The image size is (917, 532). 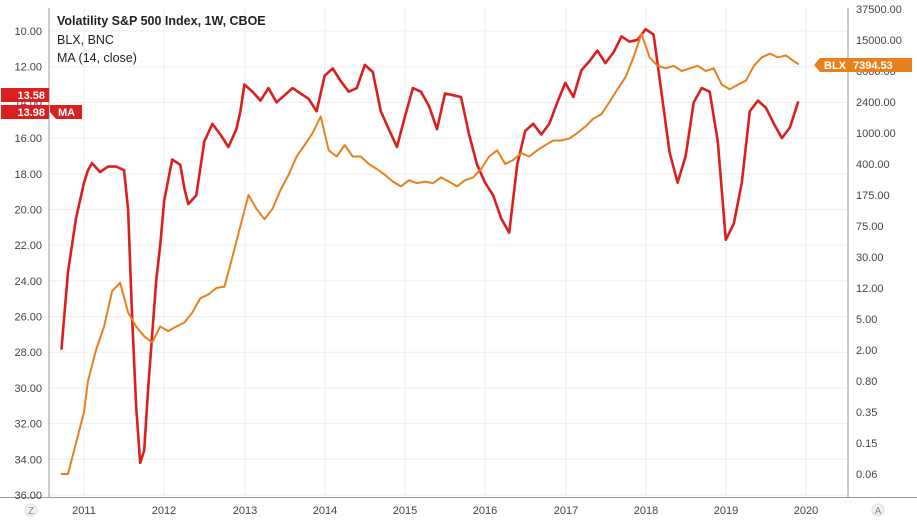 What do you see at coordinates (28, 460) in the screenshot?
I see `left-tick-label: 34.00` at bounding box center [28, 460].